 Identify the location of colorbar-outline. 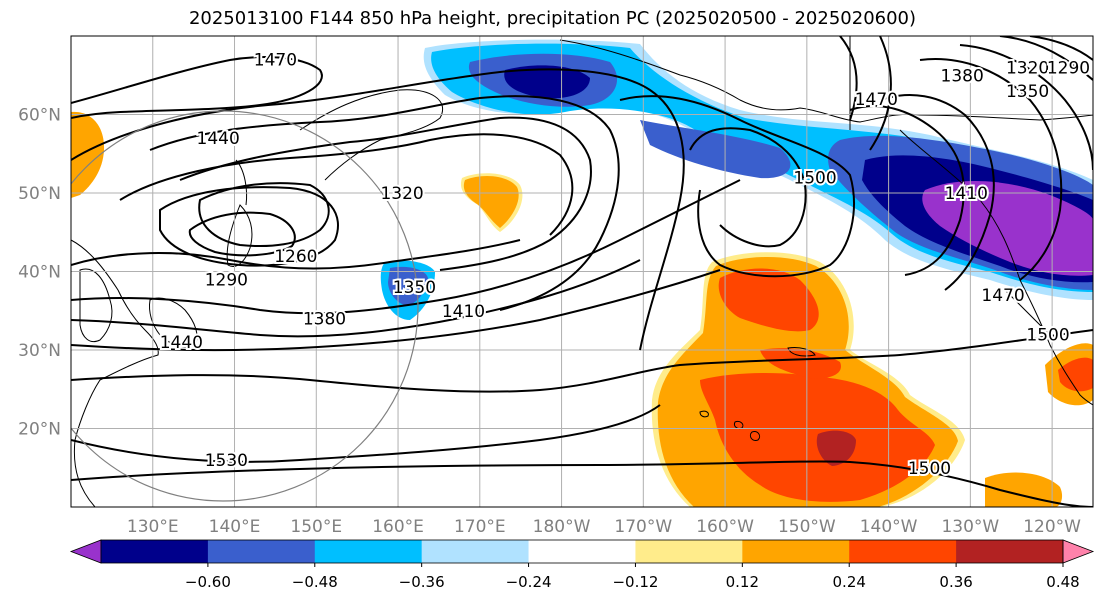
(582, 551).